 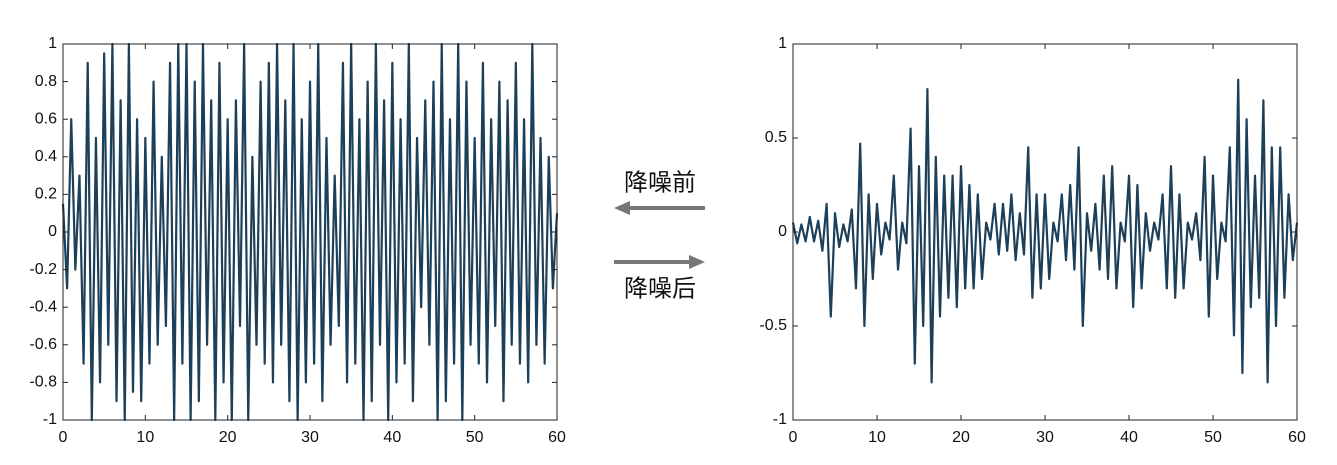 I want to click on y-tick-label: 0.6, so click(x=46, y=118).